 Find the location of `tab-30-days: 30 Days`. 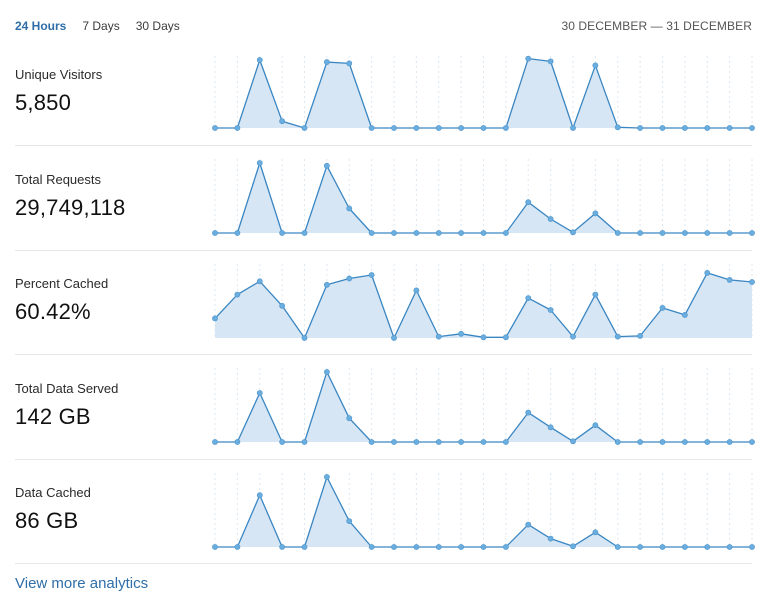

tab-30-days: 30 Days is located at coordinates (157, 26).